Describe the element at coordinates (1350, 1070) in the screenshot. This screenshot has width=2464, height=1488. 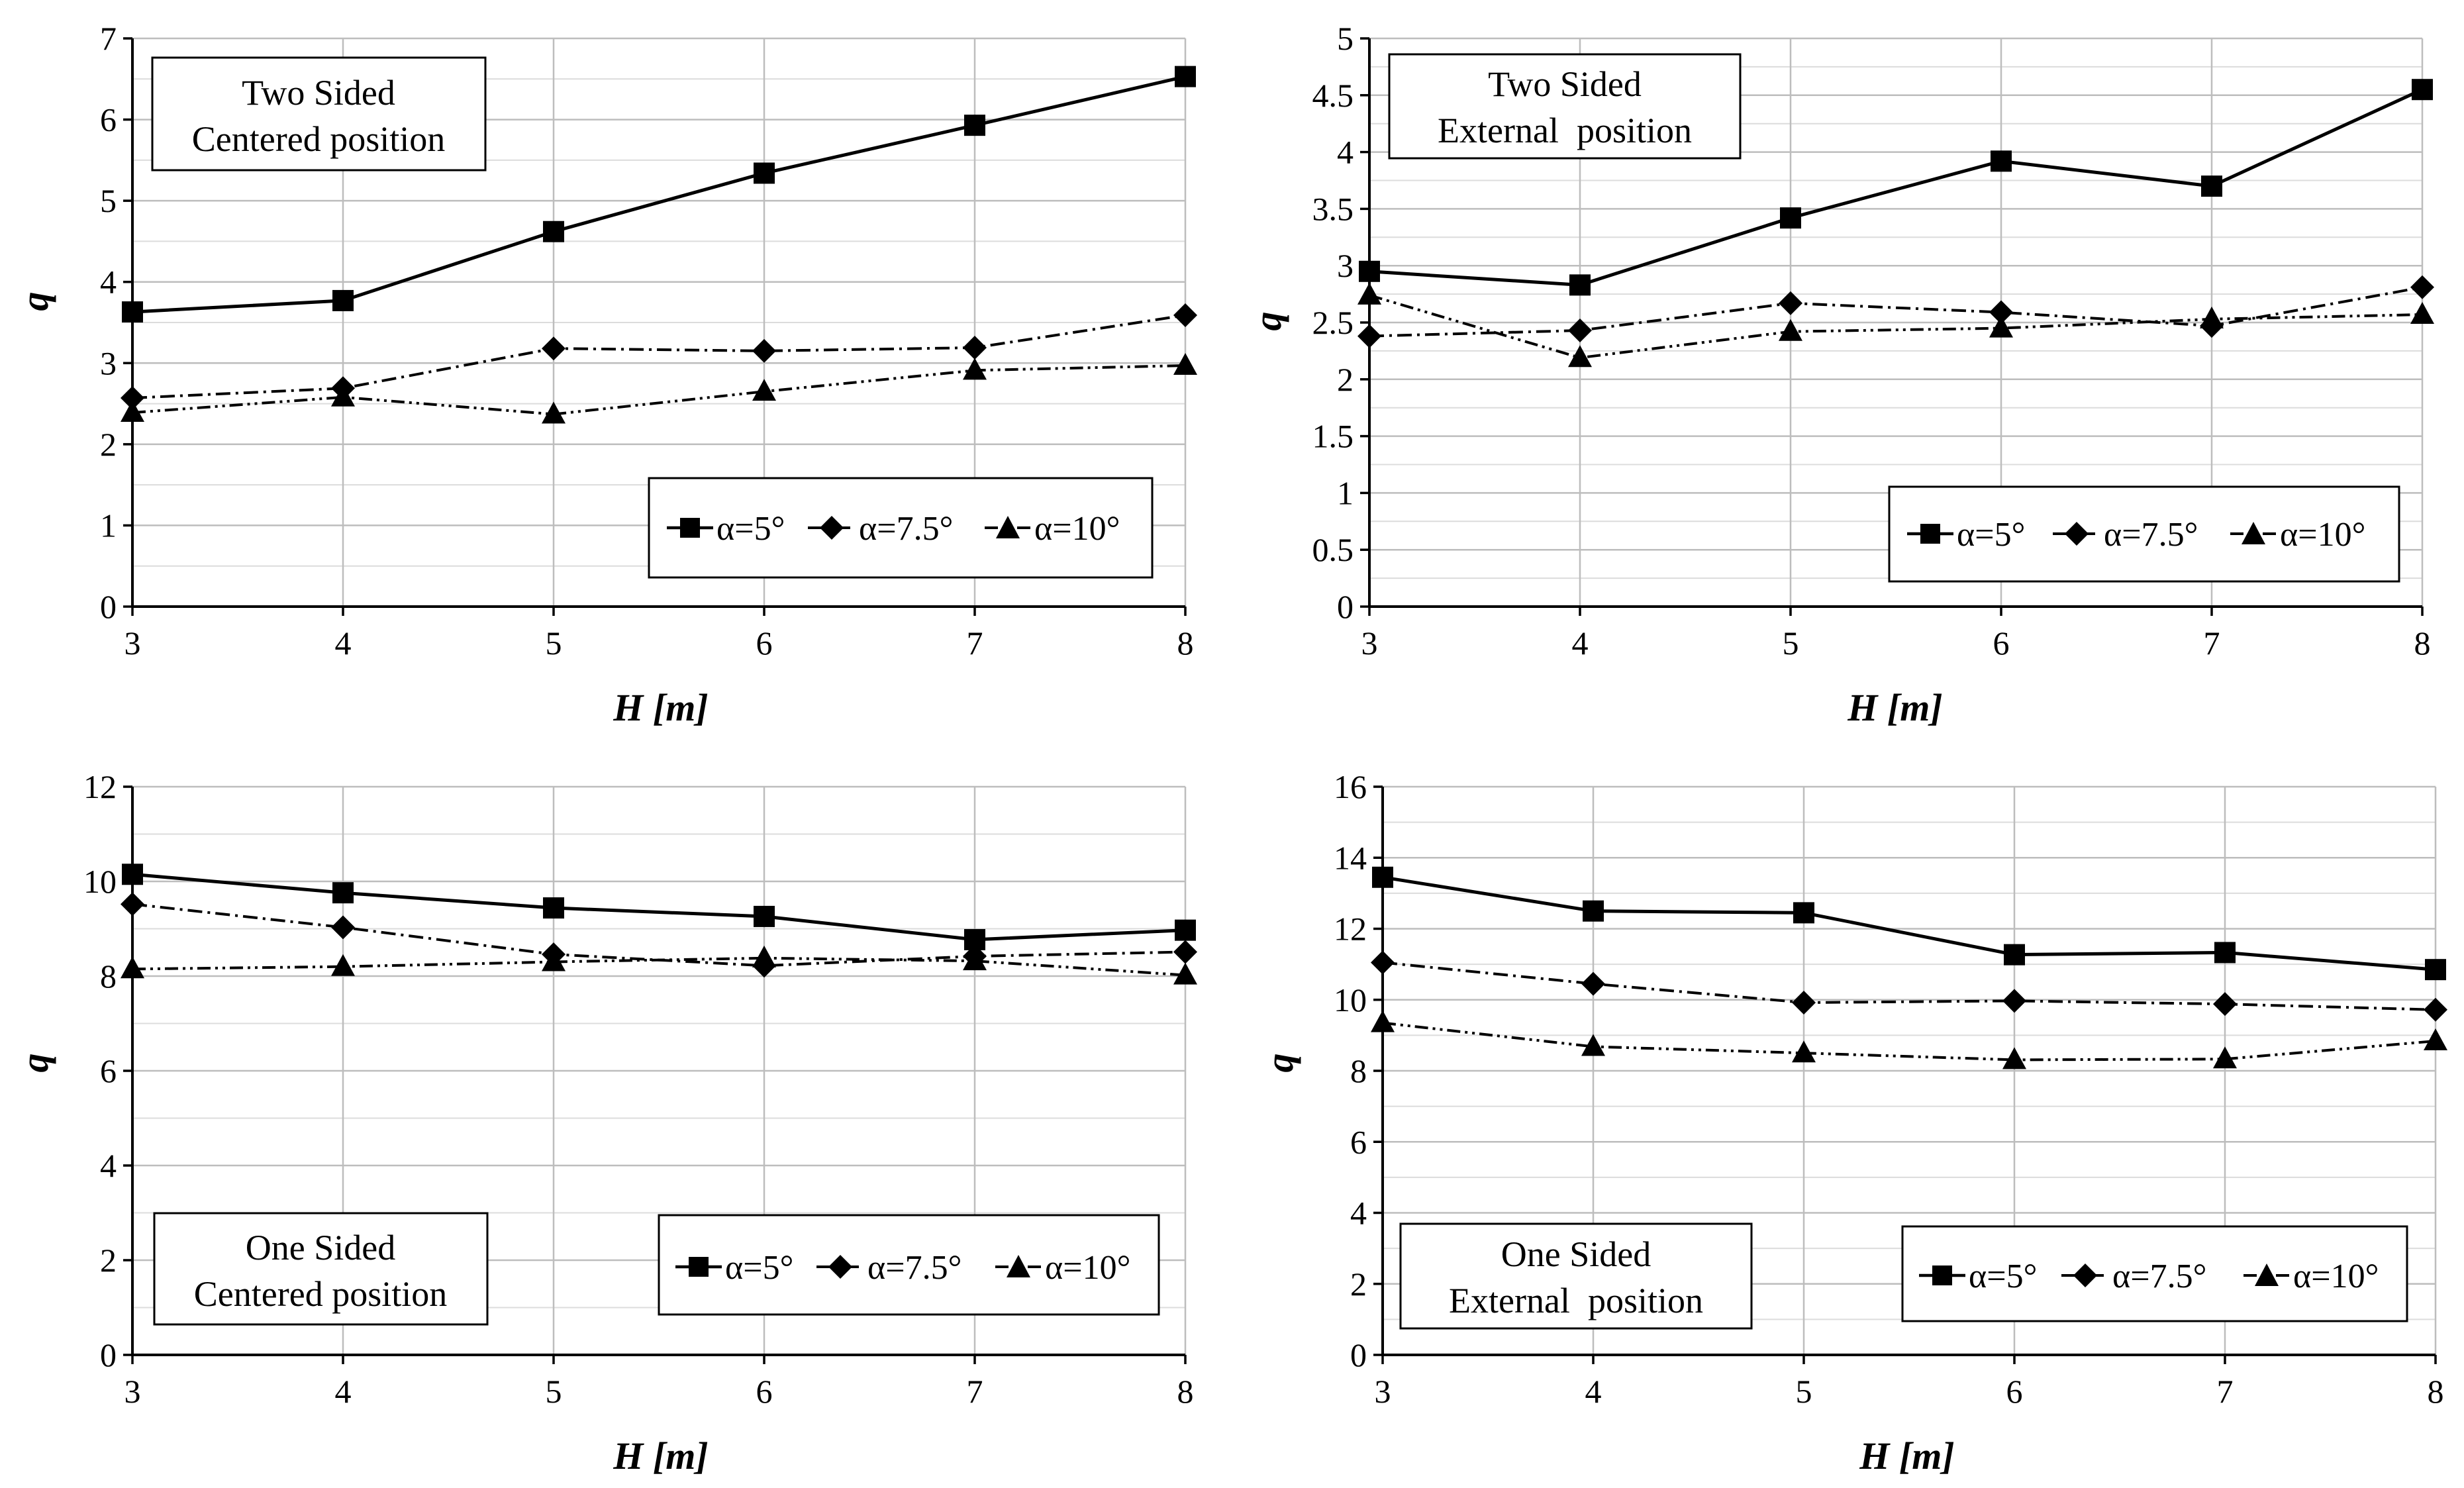
I see `ytick-labels-4: 0 2 4 6 8 10 12 14 16` at that location.